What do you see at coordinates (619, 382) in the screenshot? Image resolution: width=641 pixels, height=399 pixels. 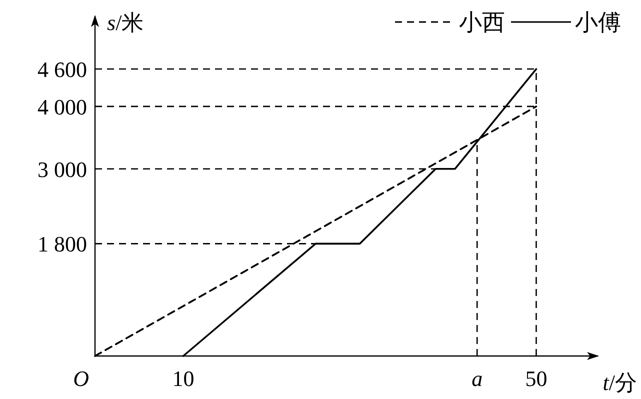 I see `x-axis-title: t/分` at bounding box center [619, 382].